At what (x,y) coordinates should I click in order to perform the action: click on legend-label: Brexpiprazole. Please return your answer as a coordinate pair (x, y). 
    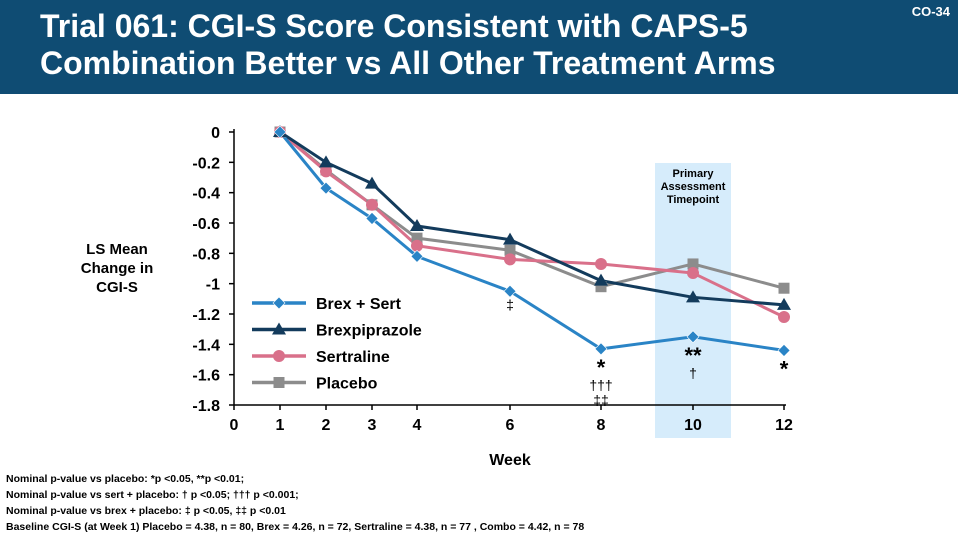
    Looking at the image, I should click on (369, 331).